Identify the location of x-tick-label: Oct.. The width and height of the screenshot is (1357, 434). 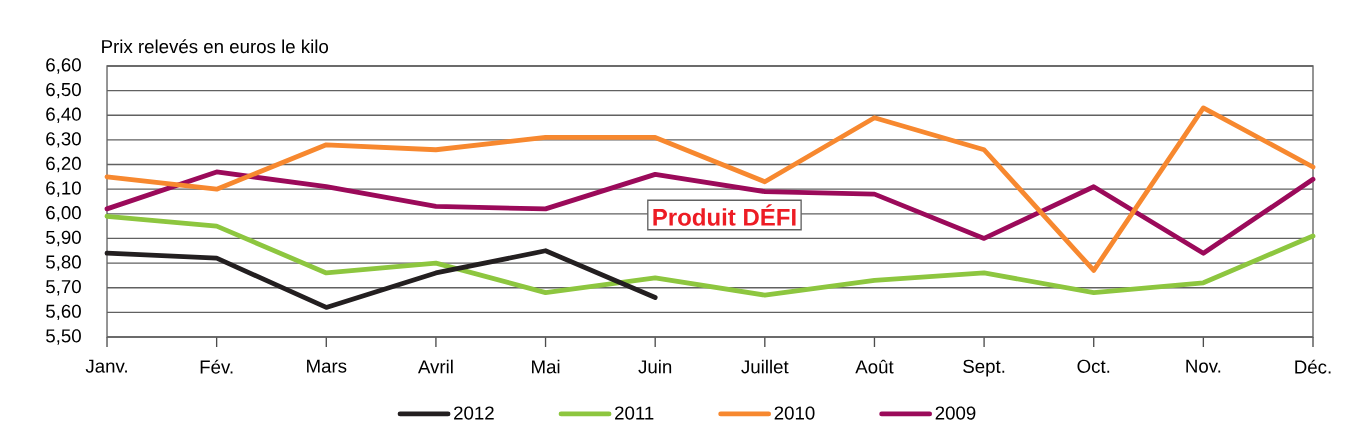
(1093, 366).